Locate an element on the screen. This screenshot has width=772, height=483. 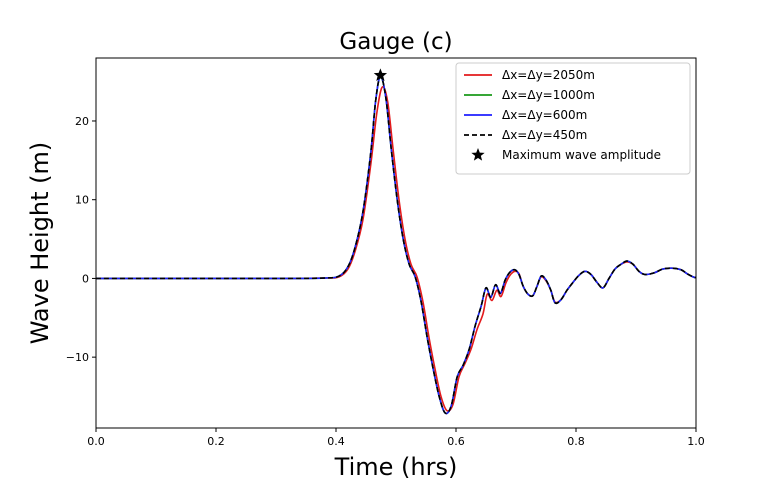
x-tick-label: 0.0 is located at coordinates (96, 441).